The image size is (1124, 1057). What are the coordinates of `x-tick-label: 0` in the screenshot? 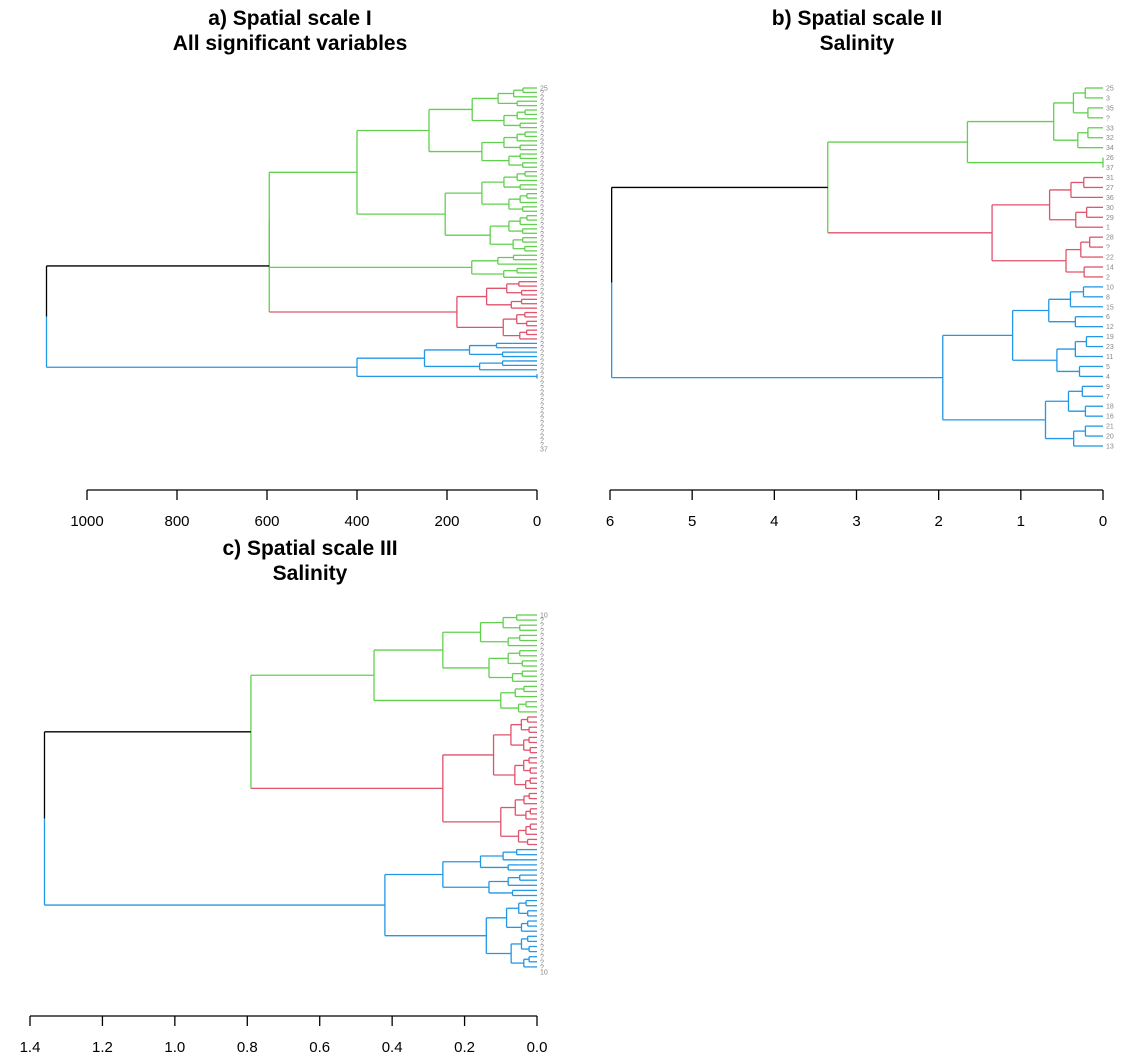 It's located at (537, 521).